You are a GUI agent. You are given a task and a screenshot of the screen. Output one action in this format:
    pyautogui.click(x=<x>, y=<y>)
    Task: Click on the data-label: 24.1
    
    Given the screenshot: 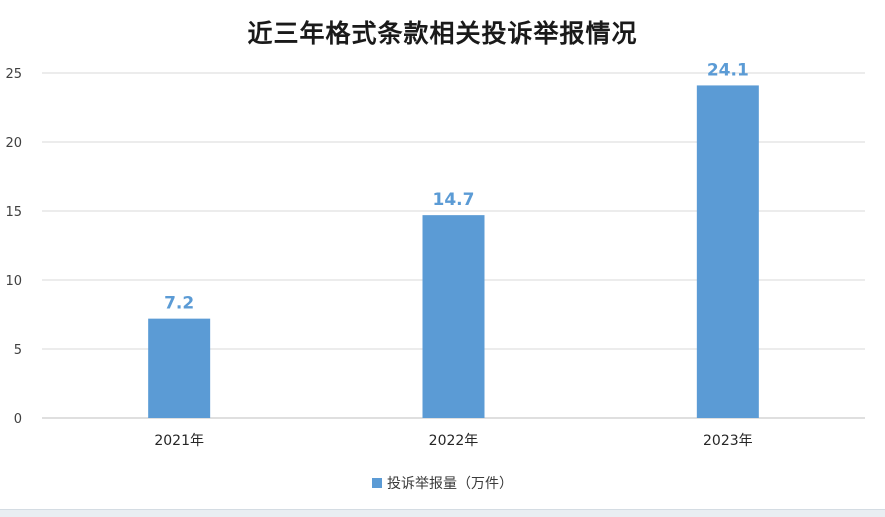 What is the action you would take?
    pyautogui.click(x=728, y=70)
    